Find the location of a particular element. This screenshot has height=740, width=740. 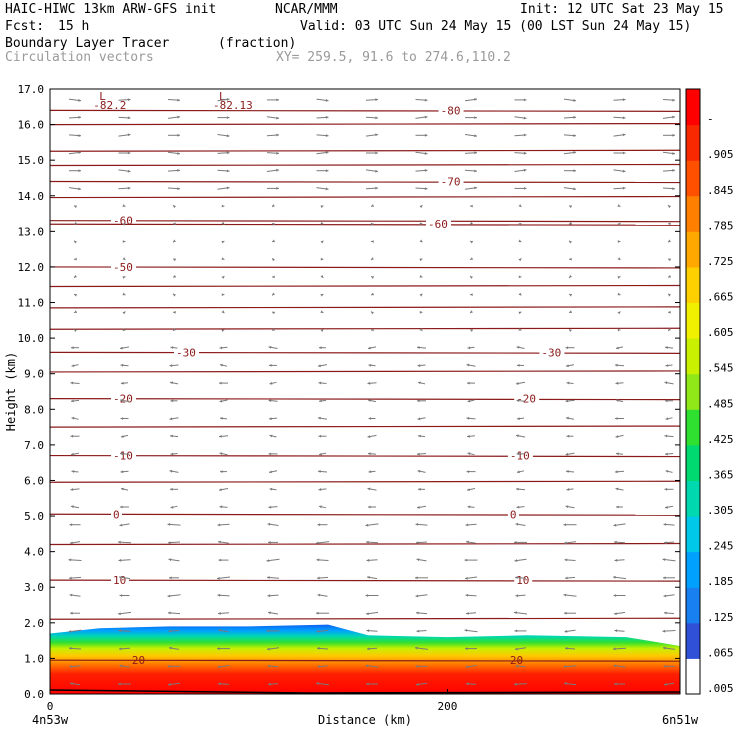

isotherm-label: -50 is located at coordinates (123, 267).